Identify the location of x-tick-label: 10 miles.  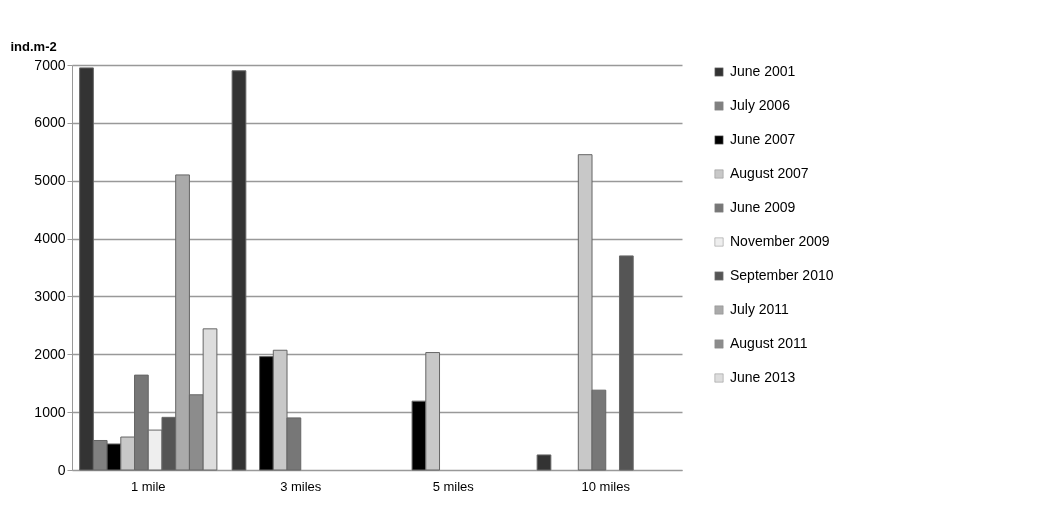
(606, 486).